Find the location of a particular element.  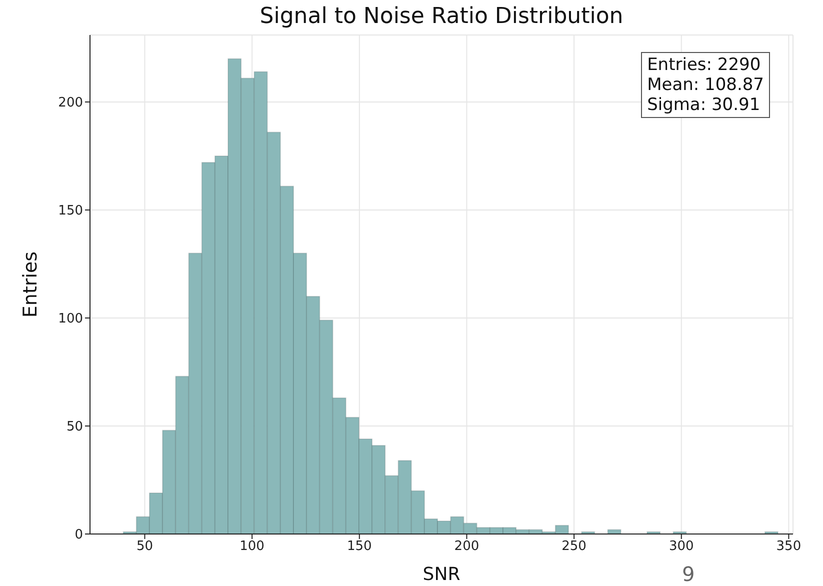

y-axis-title: Entries is located at coordinates (31, 284).